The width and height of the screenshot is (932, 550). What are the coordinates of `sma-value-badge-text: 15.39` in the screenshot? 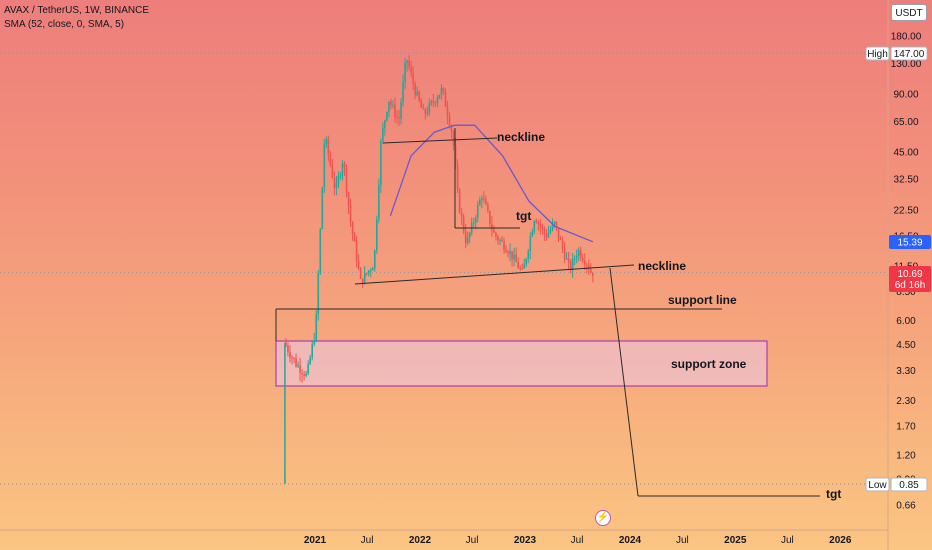 It's located at (909, 243).